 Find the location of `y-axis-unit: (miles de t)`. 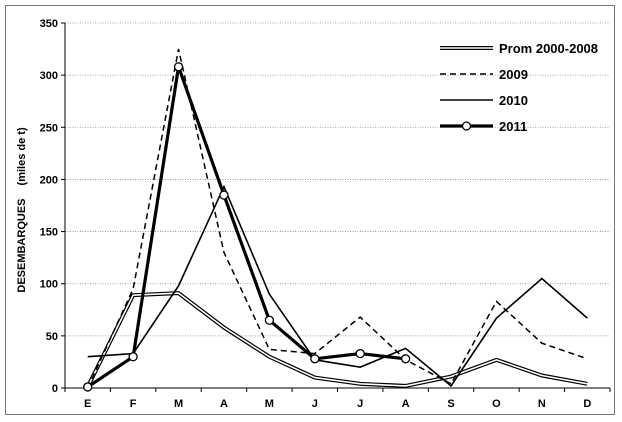

y-axis-unit: (miles de t) is located at coordinates (22, 156).